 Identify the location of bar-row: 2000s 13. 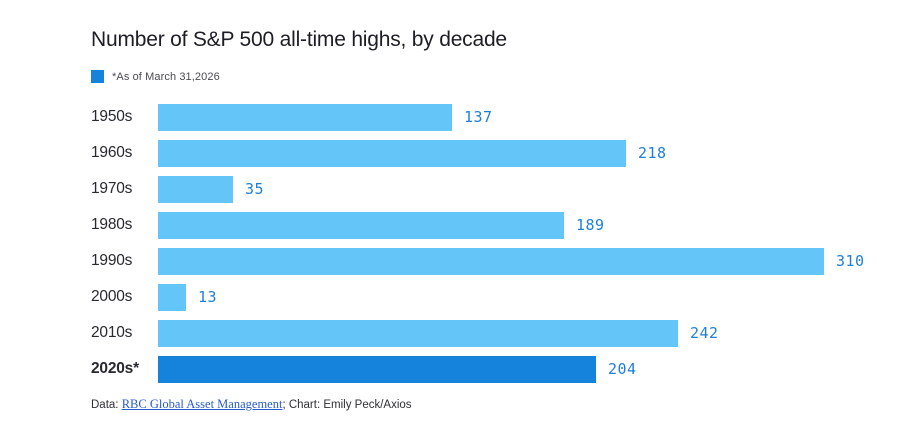
(491, 297).